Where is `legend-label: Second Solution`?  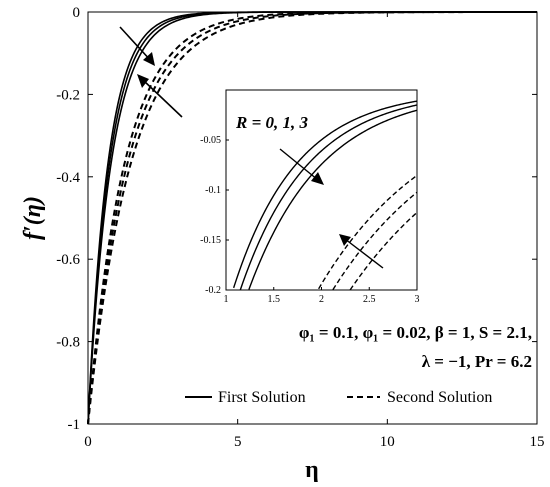 legend-label: Second Solution is located at coordinates (439, 397).